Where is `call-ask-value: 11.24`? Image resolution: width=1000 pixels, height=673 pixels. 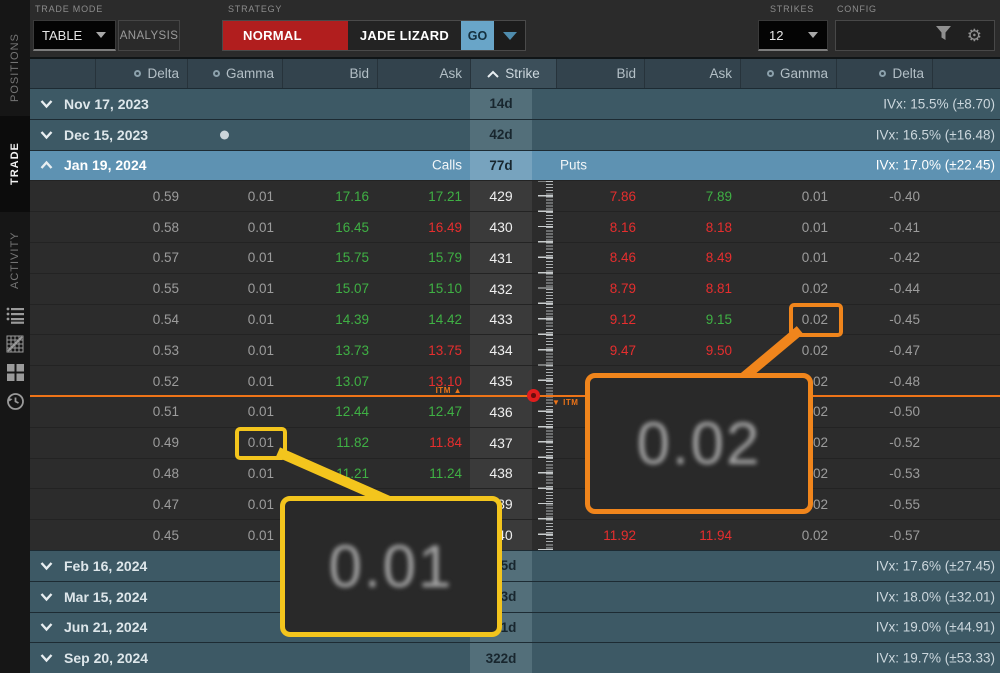 call-ask-value: 11.24 is located at coordinates (445, 473).